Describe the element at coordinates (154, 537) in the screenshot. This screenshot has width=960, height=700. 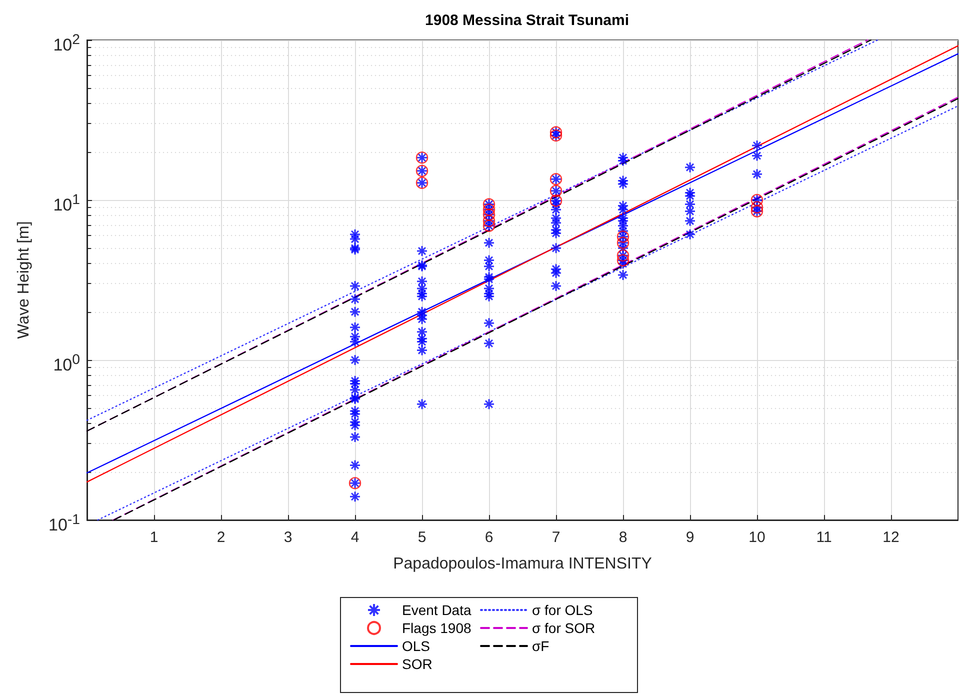
I see `x-tick-label: 1` at that location.